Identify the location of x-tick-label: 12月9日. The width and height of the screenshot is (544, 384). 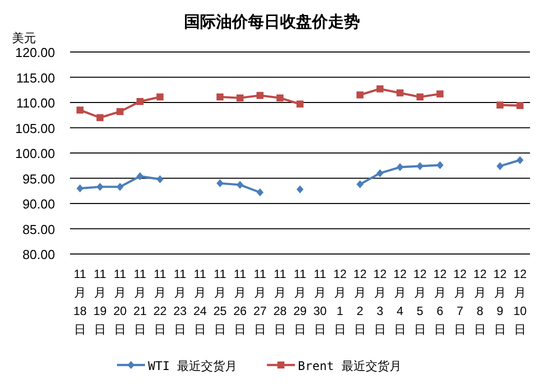
(500, 301).